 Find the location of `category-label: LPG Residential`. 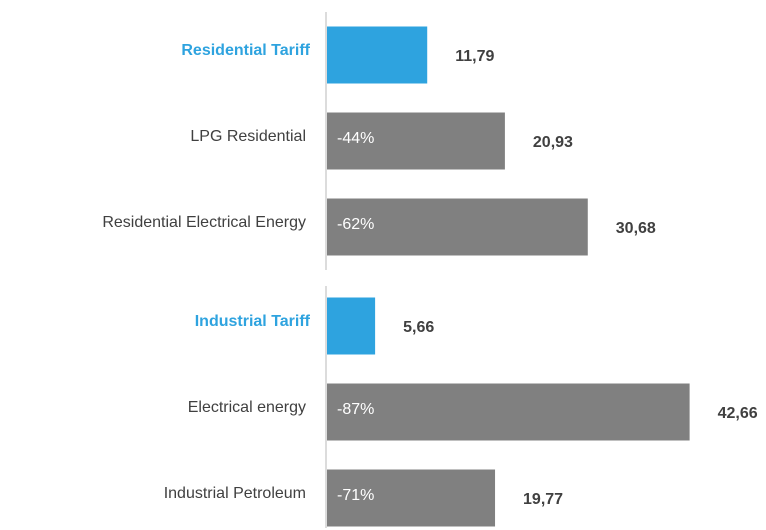

category-label: LPG Residential is located at coordinates (248, 136).